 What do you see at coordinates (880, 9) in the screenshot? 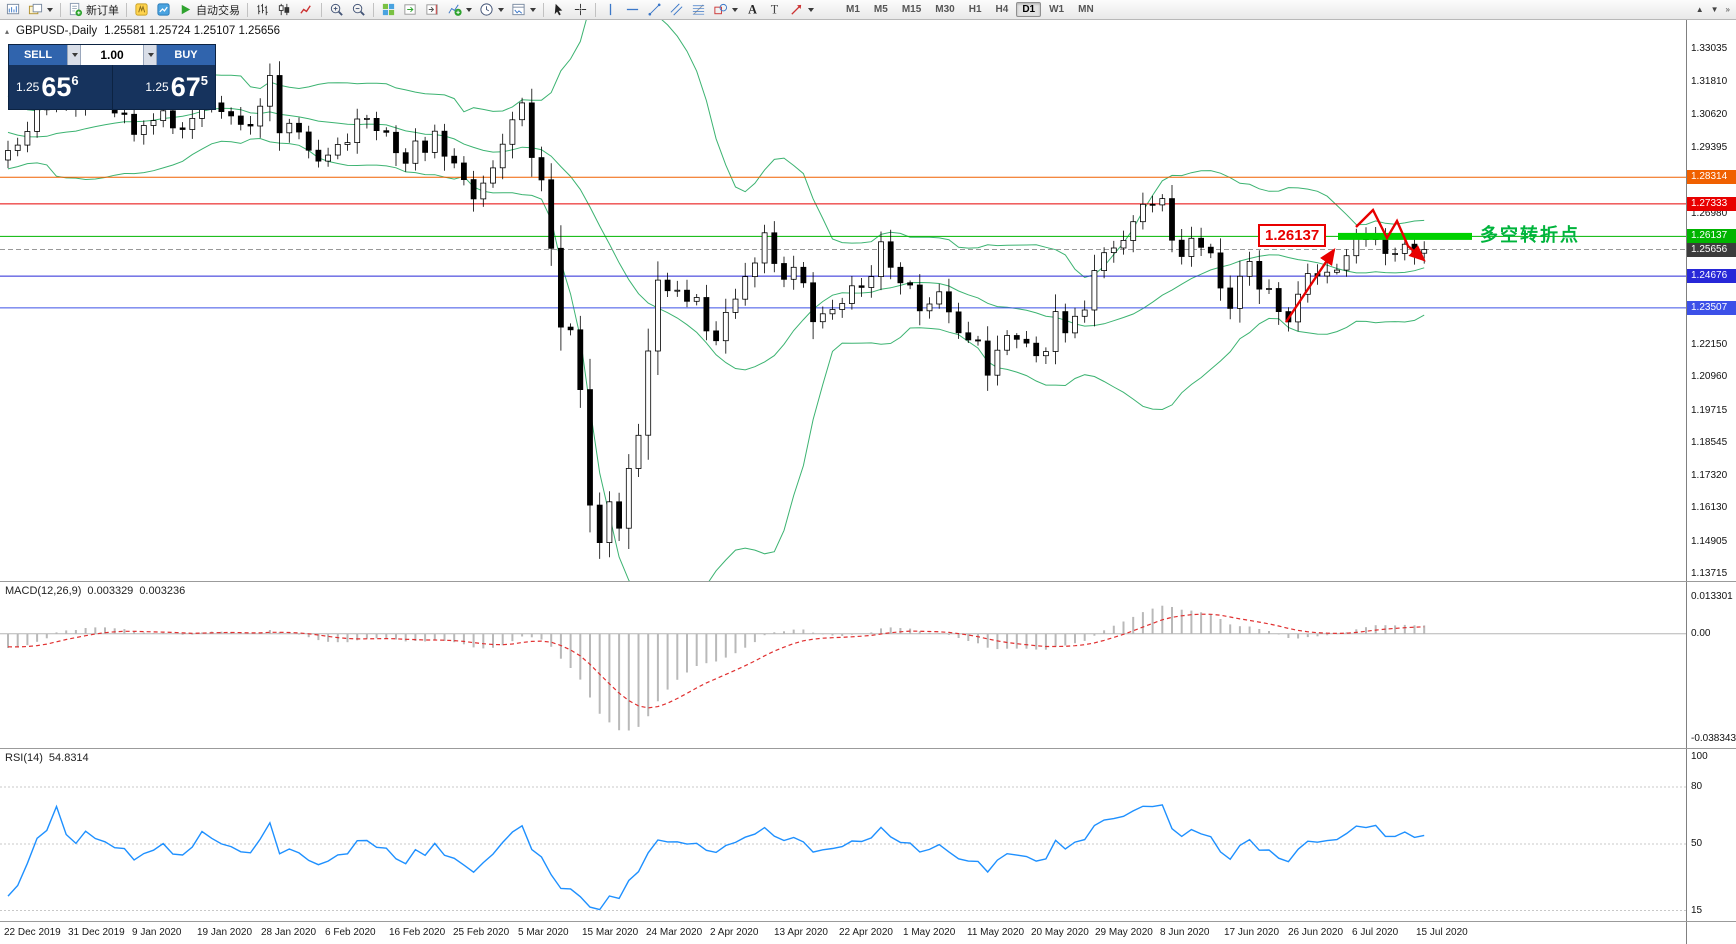
I see `timeframe-m5: M5` at bounding box center [880, 9].